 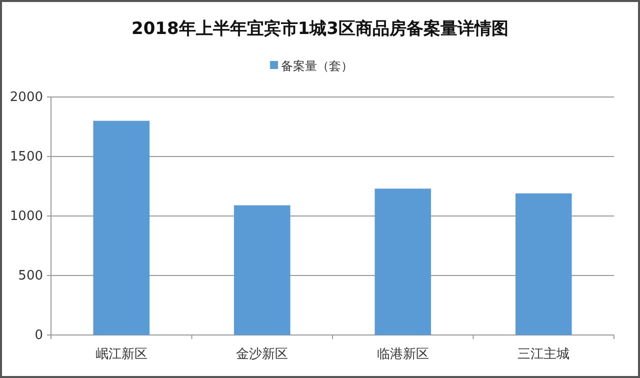 What do you see at coordinates (26, 157) in the screenshot?
I see `y-tick-label: 1500` at bounding box center [26, 157].